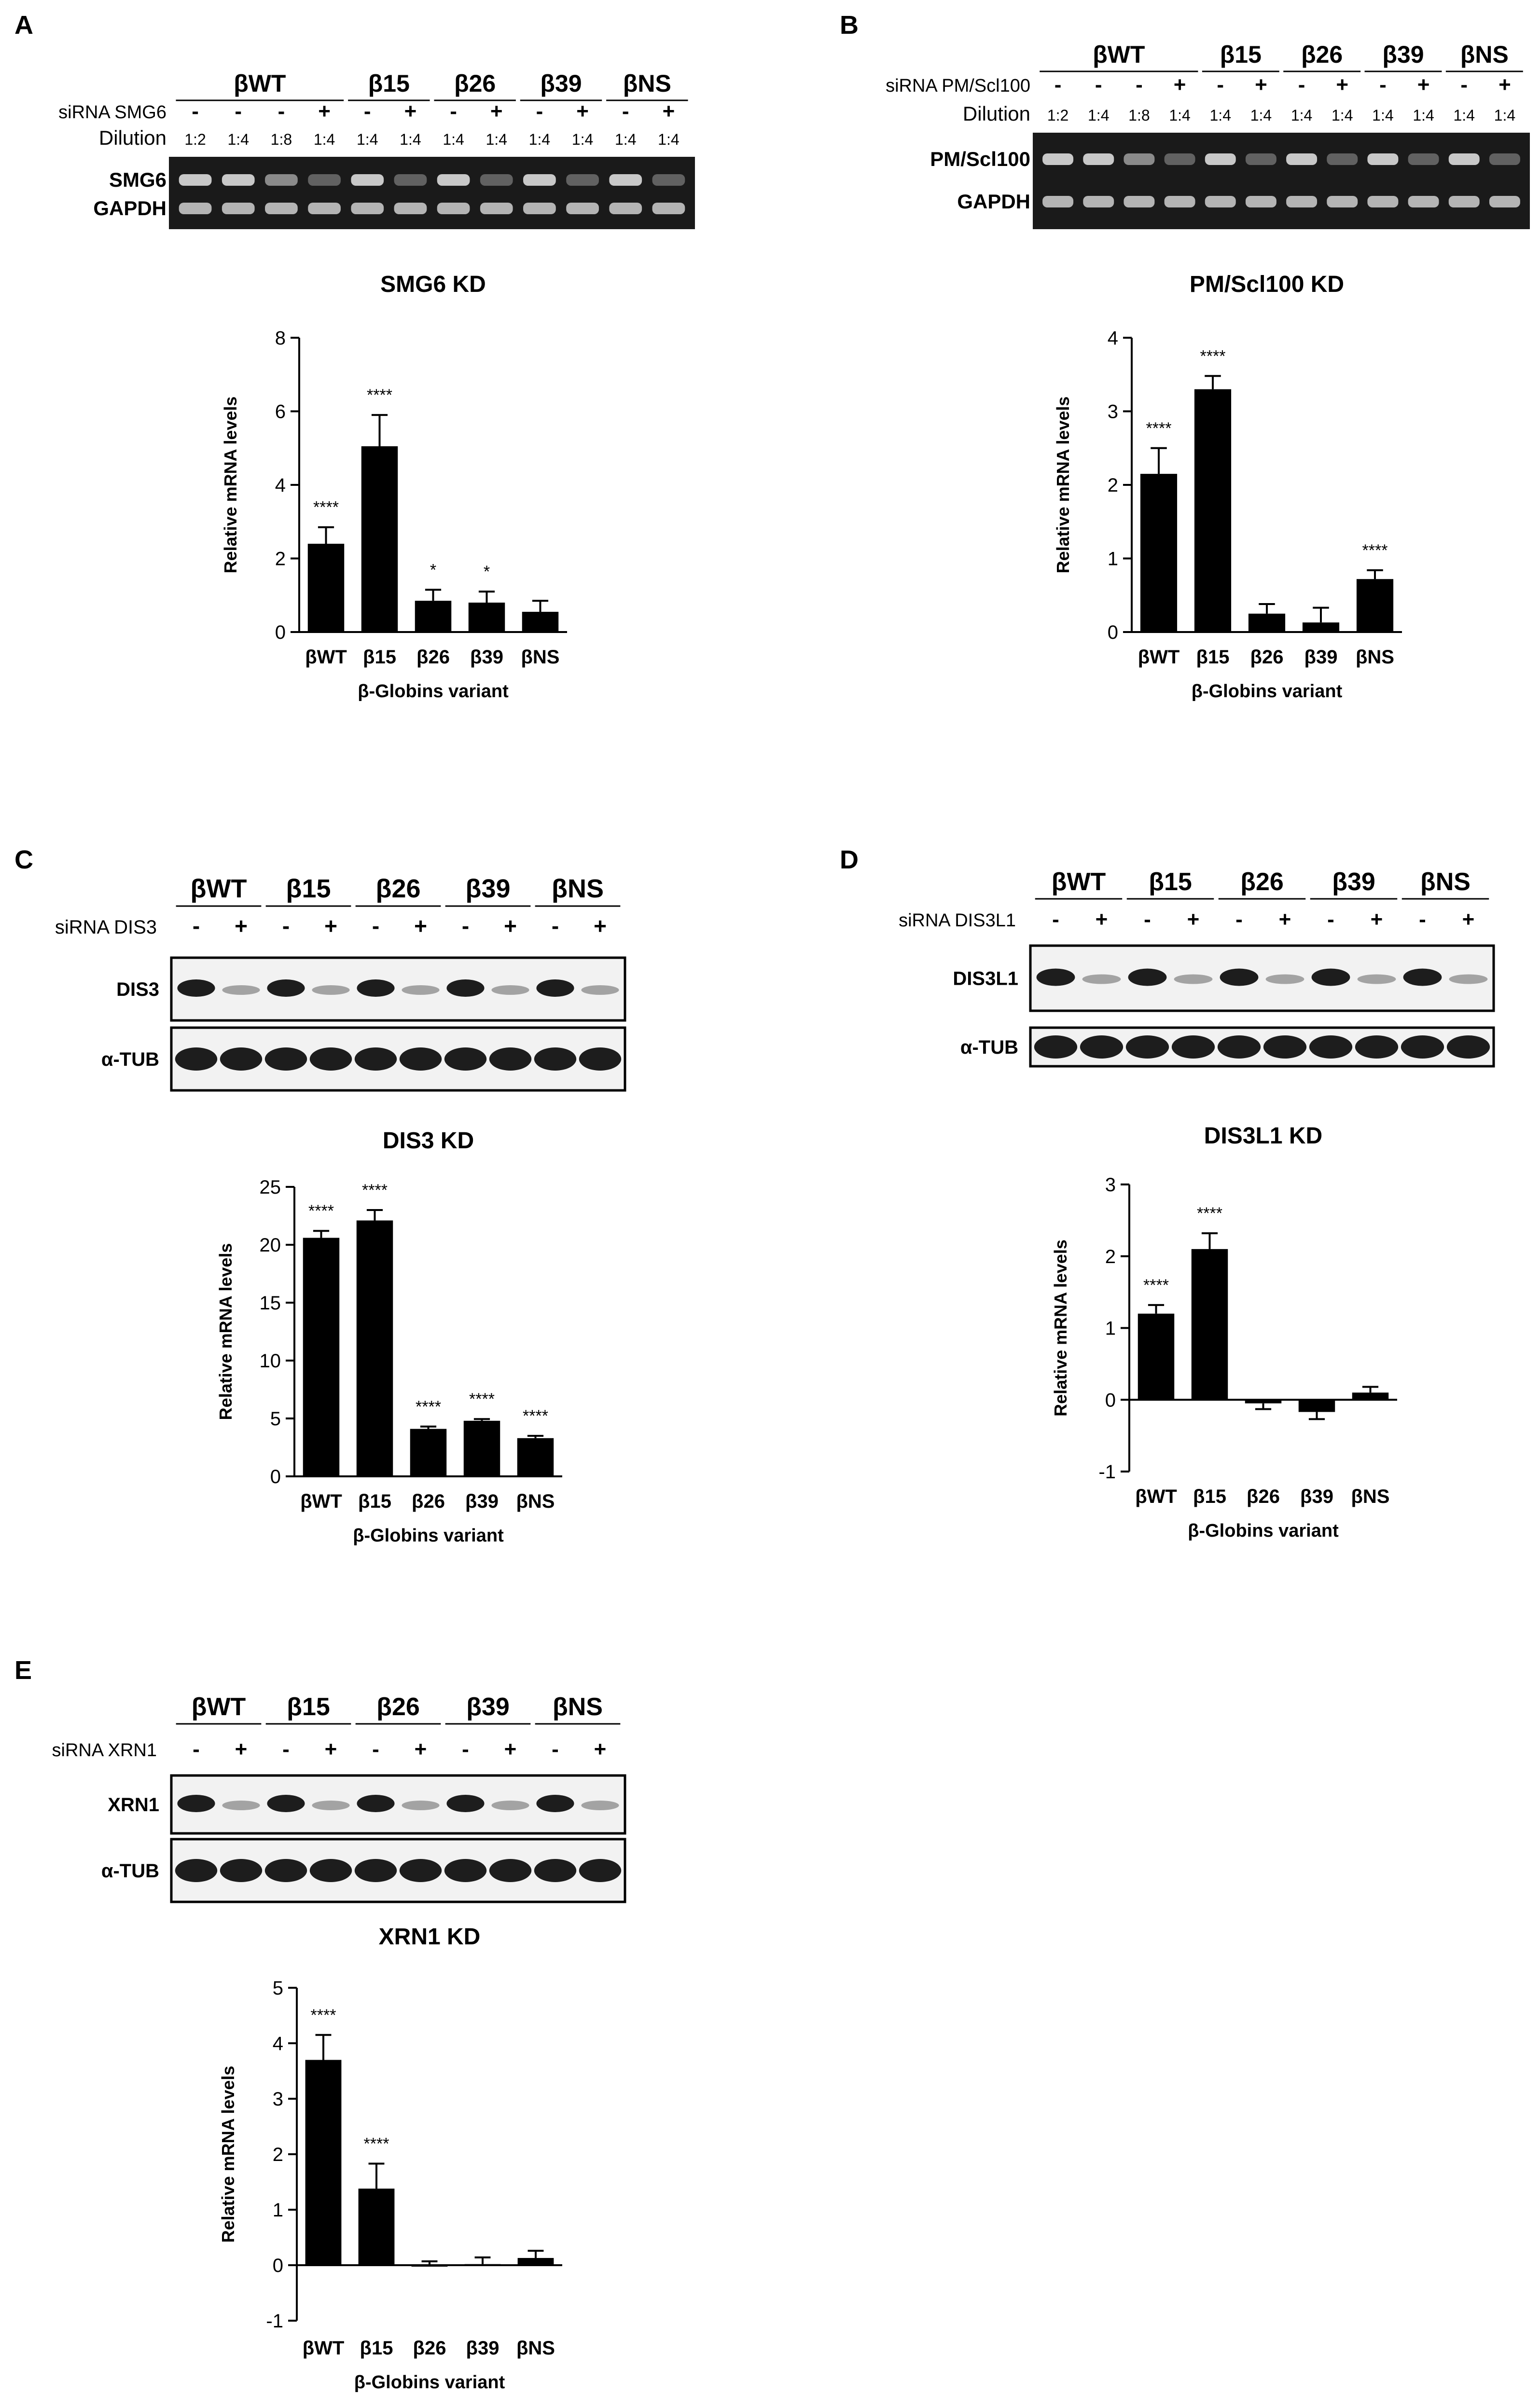  I want to click on panel-letter-d: D, so click(849, 859).